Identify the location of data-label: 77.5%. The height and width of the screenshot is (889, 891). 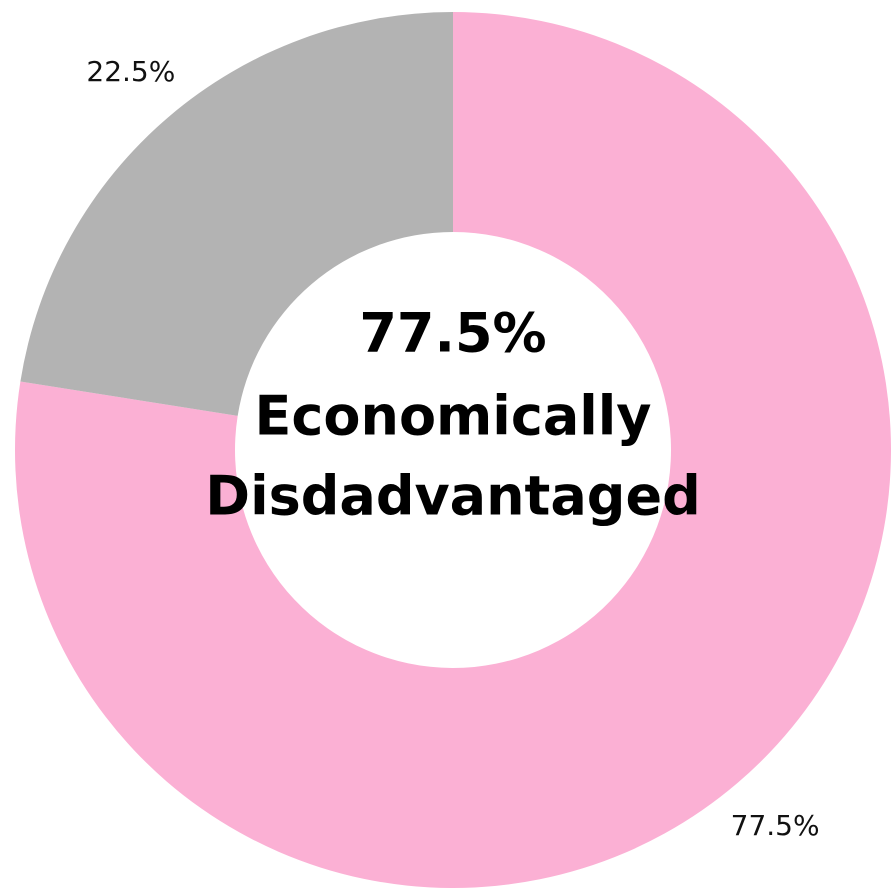
(775, 825).